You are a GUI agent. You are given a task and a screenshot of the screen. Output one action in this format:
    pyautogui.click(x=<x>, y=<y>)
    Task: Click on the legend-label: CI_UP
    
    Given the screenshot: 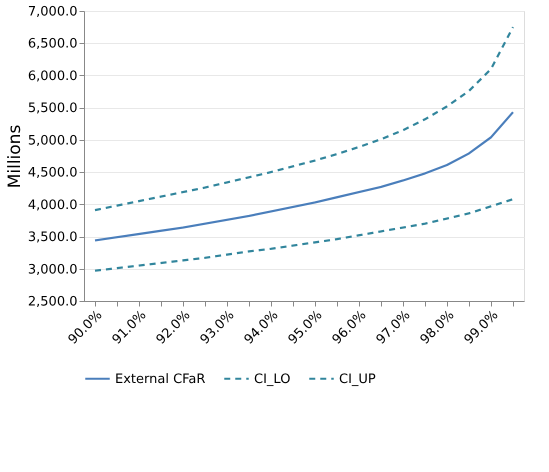 What is the action you would take?
    pyautogui.click(x=357, y=379)
    